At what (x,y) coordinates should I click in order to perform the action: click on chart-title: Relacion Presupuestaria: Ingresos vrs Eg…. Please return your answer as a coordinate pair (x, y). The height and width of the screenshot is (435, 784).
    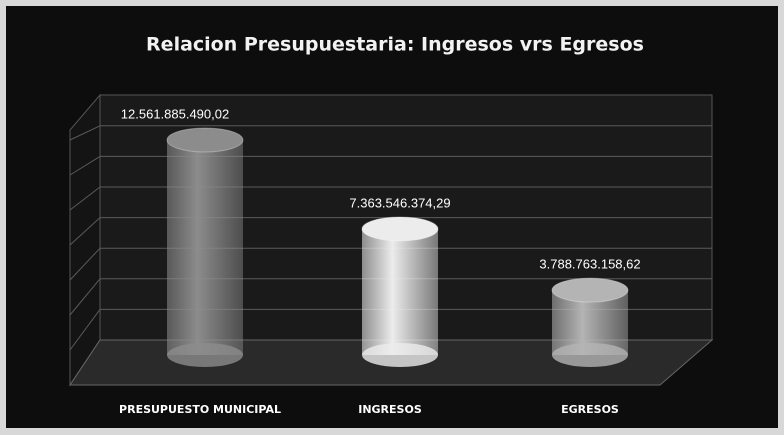
    Looking at the image, I should click on (395, 45).